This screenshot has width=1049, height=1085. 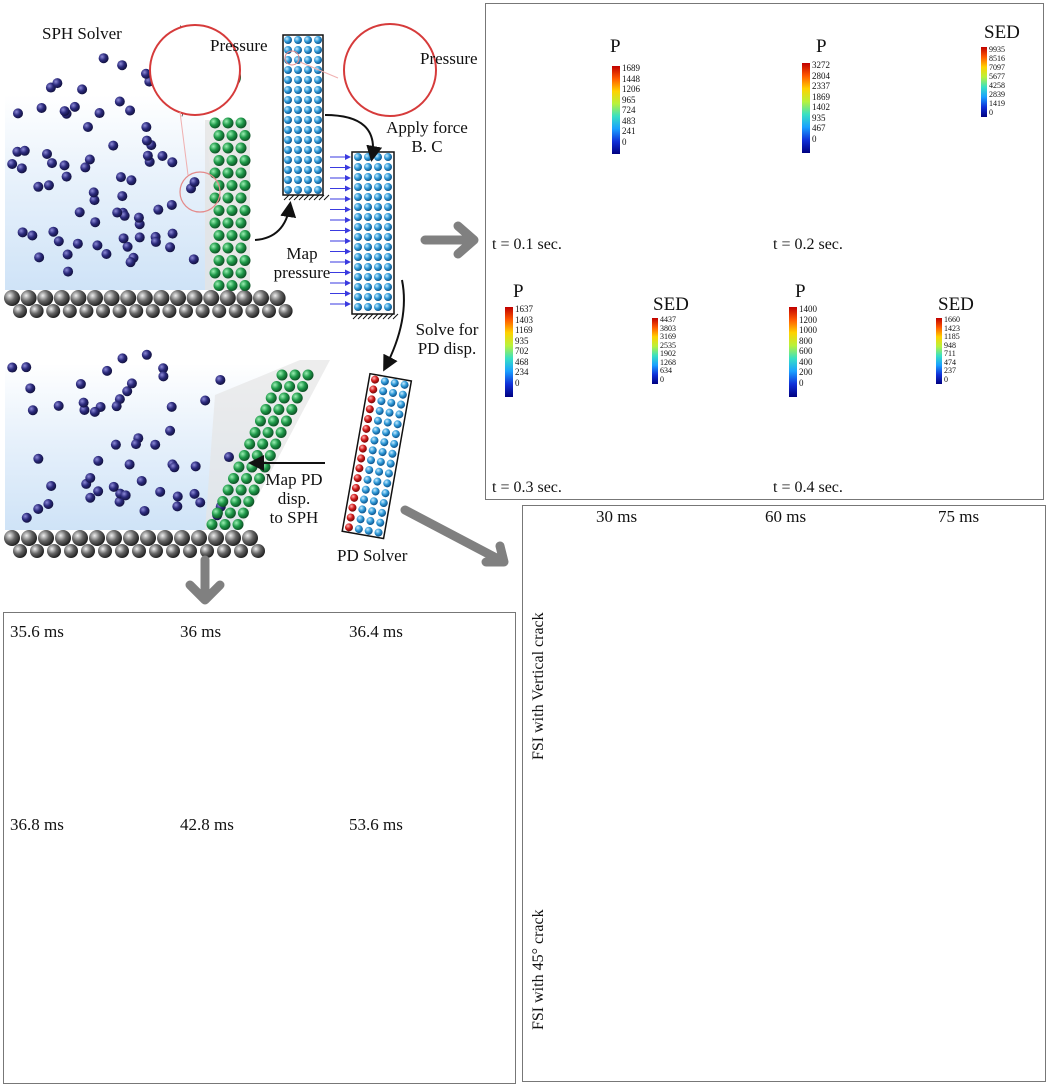 What do you see at coordinates (447, 339) in the screenshot?
I see `solve-pd-label: Solve for PD disp.` at bounding box center [447, 339].